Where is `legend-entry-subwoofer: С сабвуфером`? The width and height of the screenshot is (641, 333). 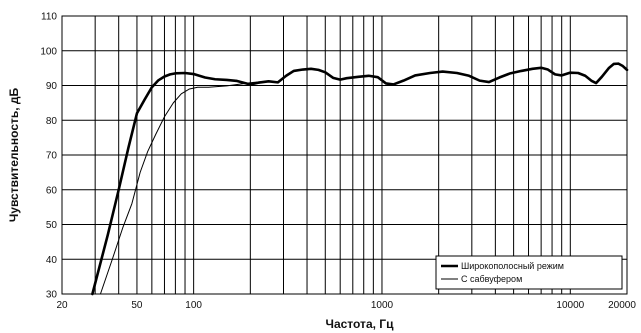
legend-entry-subwoofer: С сабвуфером is located at coordinates (491, 279).